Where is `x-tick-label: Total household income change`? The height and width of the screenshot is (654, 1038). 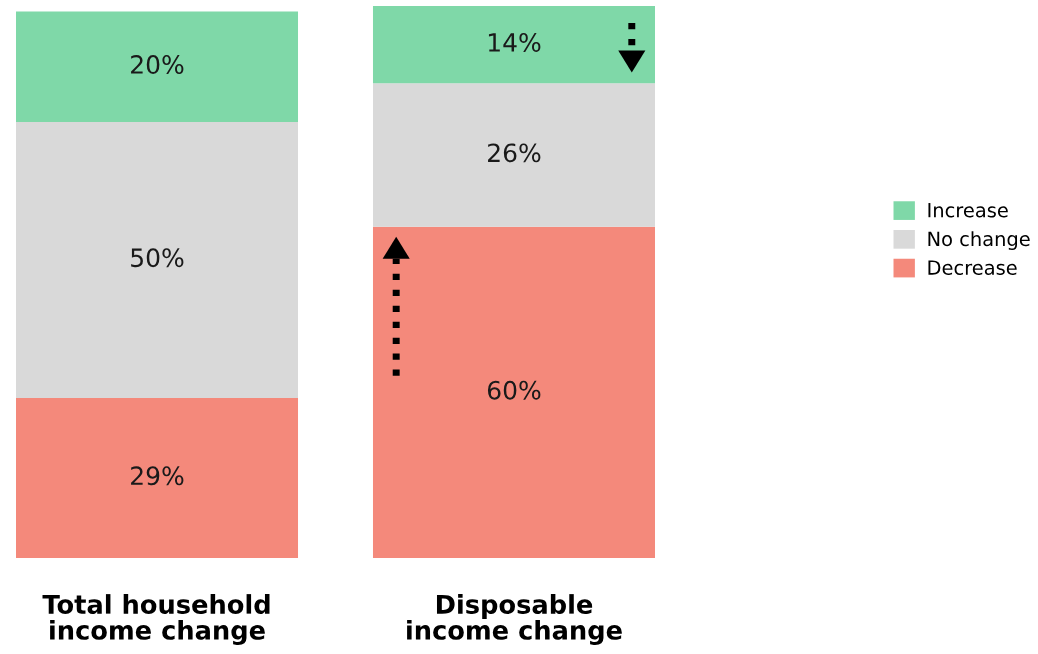
x-tick-label: Total household income change is located at coordinates (156, 620).